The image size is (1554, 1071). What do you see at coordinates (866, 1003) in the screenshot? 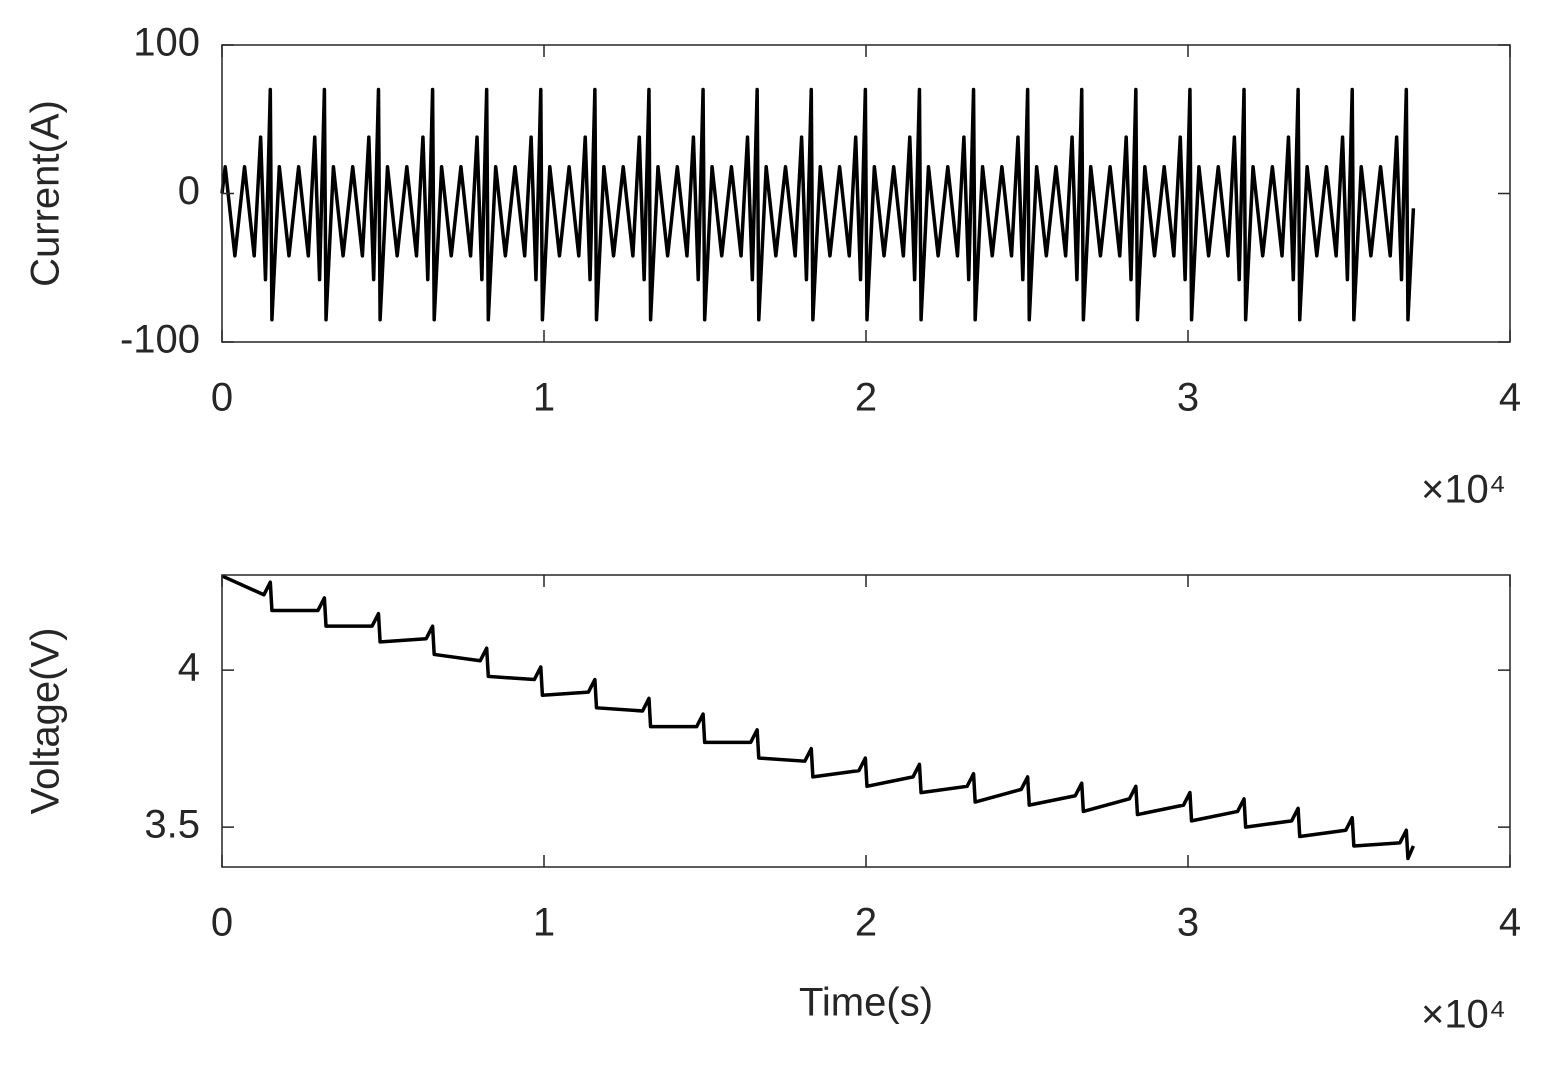
I see `x-axis-label: Time(s)` at bounding box center [866, 1003].